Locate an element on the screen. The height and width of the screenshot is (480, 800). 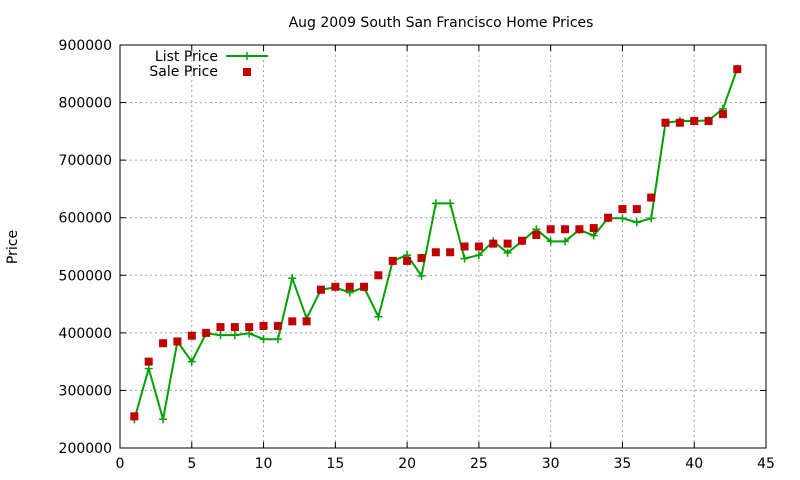
y-tick-label: 700000 is located at coordinates (85, 161).